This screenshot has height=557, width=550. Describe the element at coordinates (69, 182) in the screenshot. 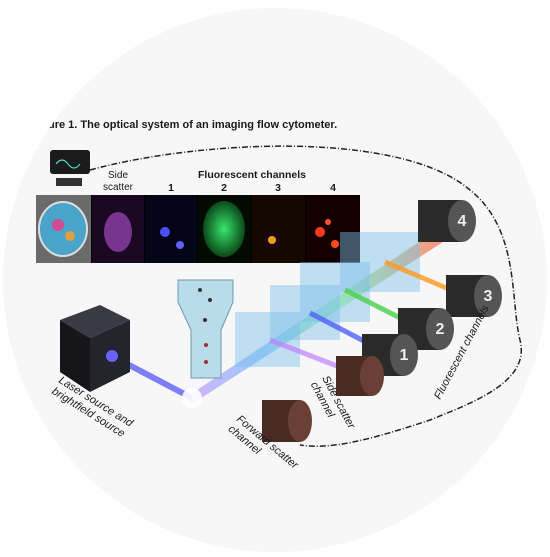

I see `computer-icon` at that location.